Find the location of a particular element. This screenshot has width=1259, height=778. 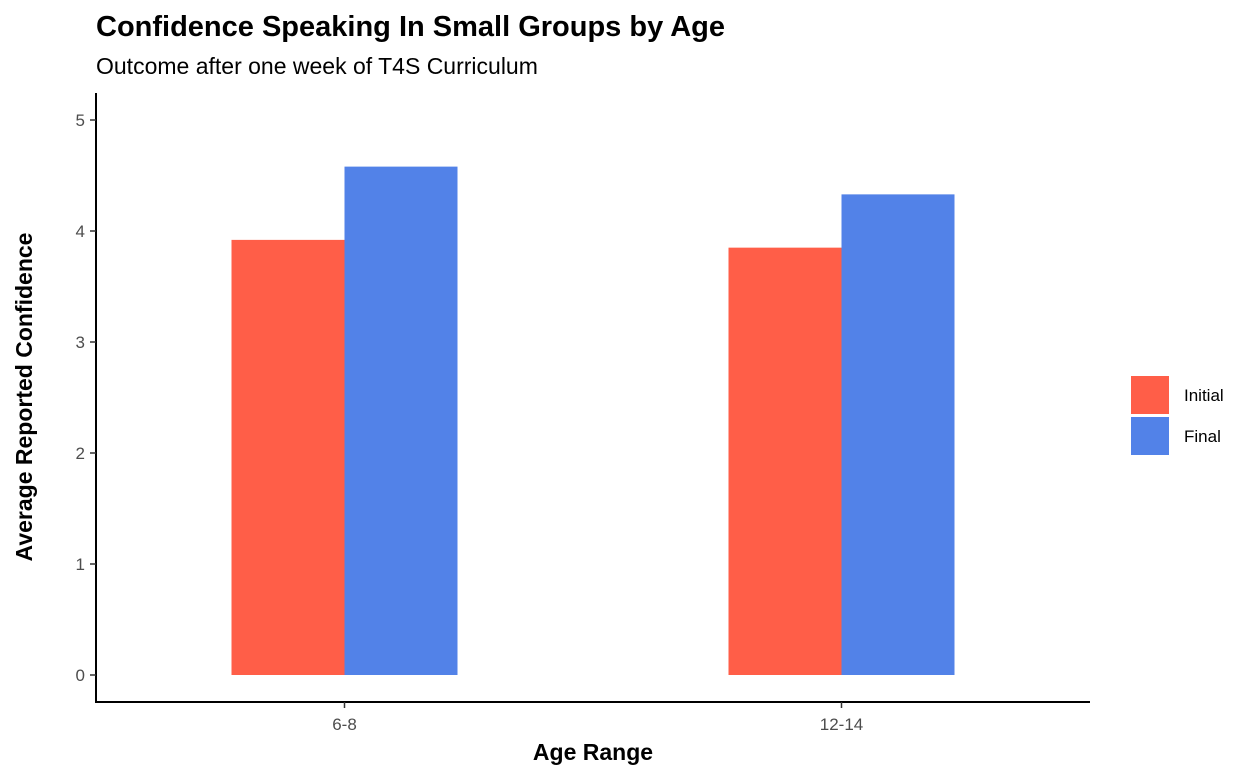

x-tick-label: 12-14 is located at coordinates (841, 724).